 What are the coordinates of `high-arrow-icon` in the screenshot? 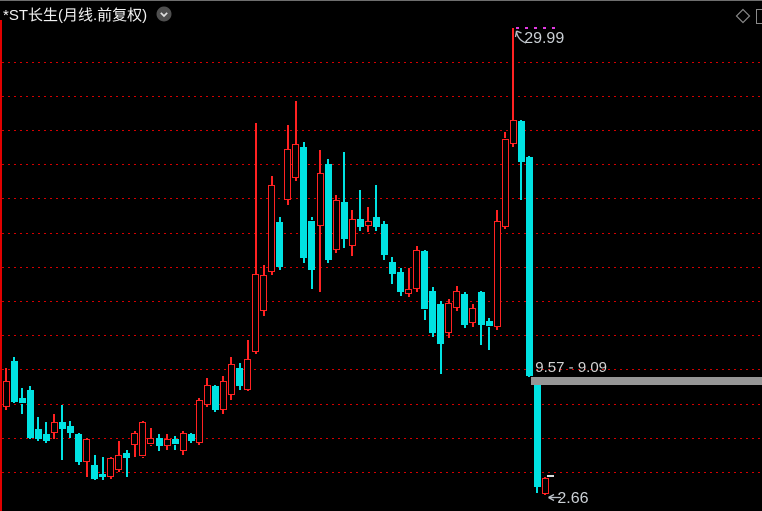 It's located at (520, 37).